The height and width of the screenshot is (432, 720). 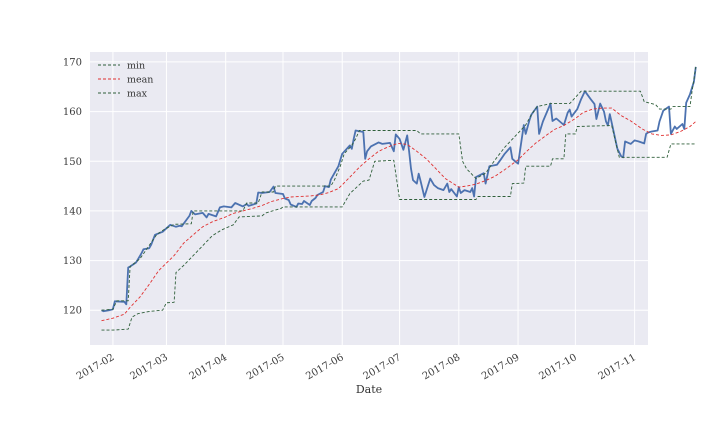 What do you see at coordinates (617, 367) in the screenshot?
I see `x-tick-label: 2017-11` at bounding box center [617, 367].